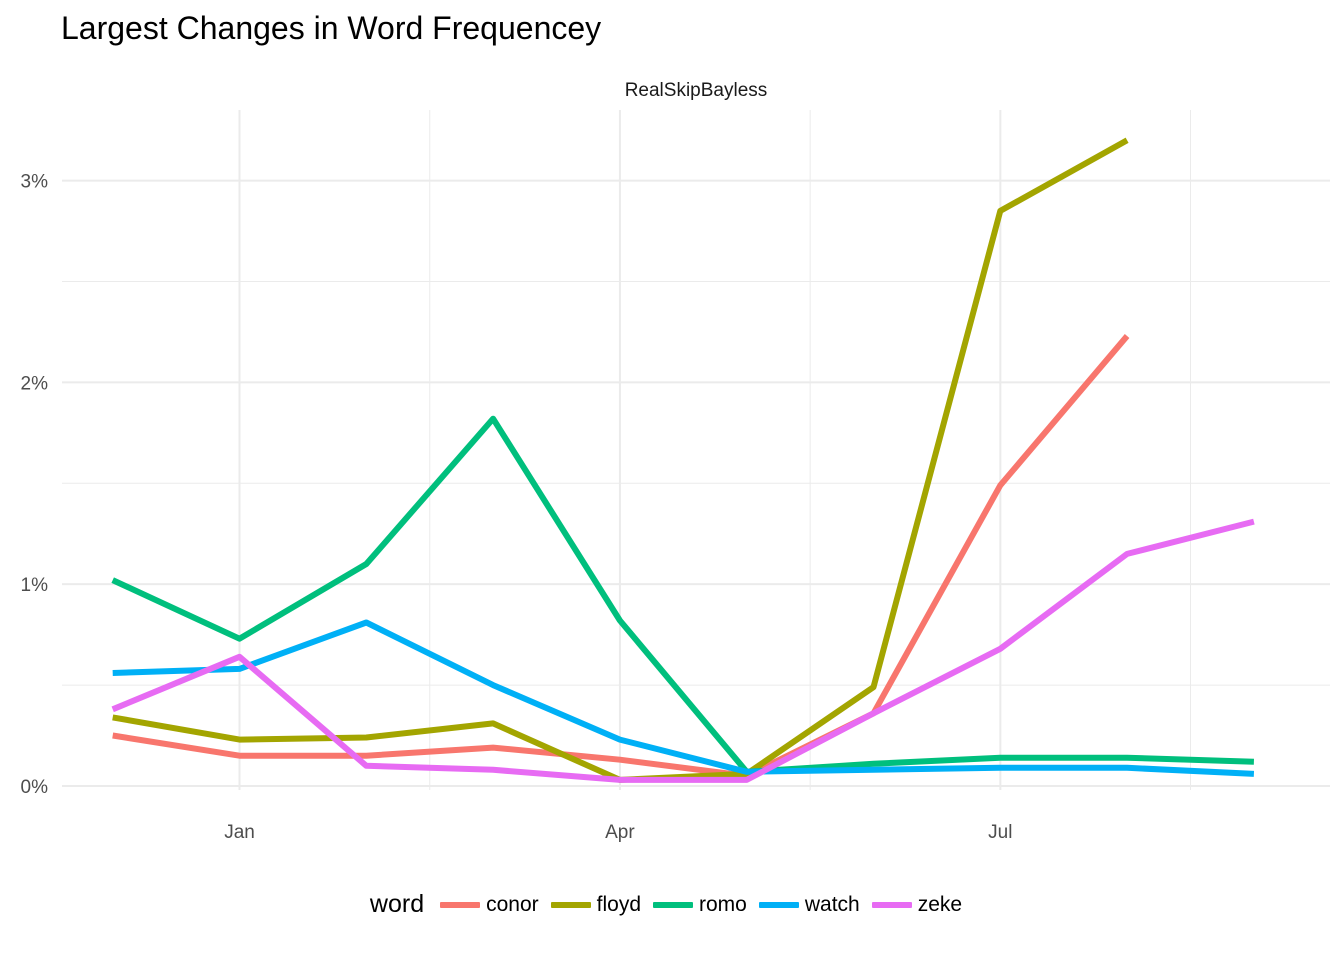  I want to click on legend-items: conor floyd romo watch zeke, so click(707, 905).